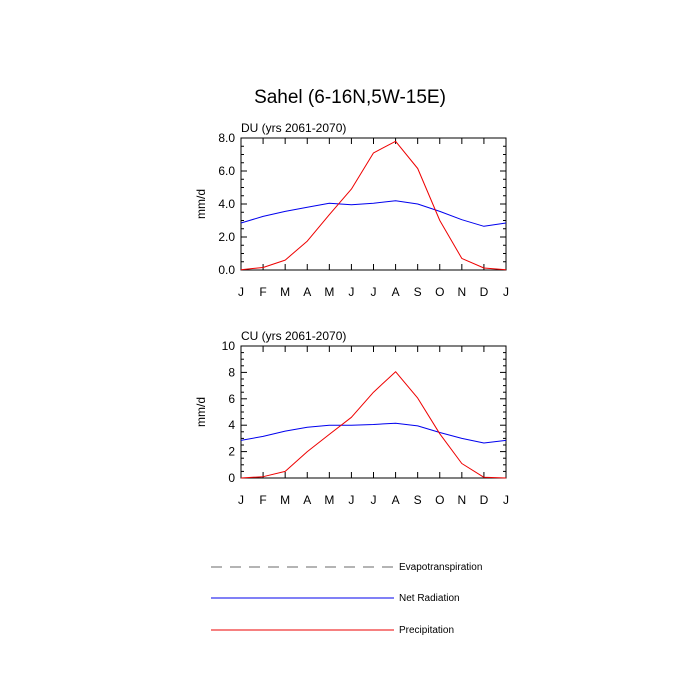  Describe the element at coordinates (226, 171) in the screenshot. I see `y-tick-label-du: 6.0` at that location.